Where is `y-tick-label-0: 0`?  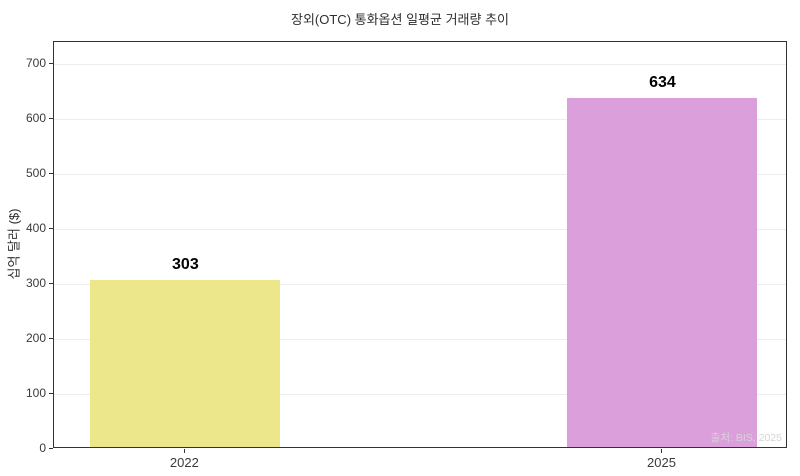 y-tick-label-0: 0 is located at coordinates (42, 448).